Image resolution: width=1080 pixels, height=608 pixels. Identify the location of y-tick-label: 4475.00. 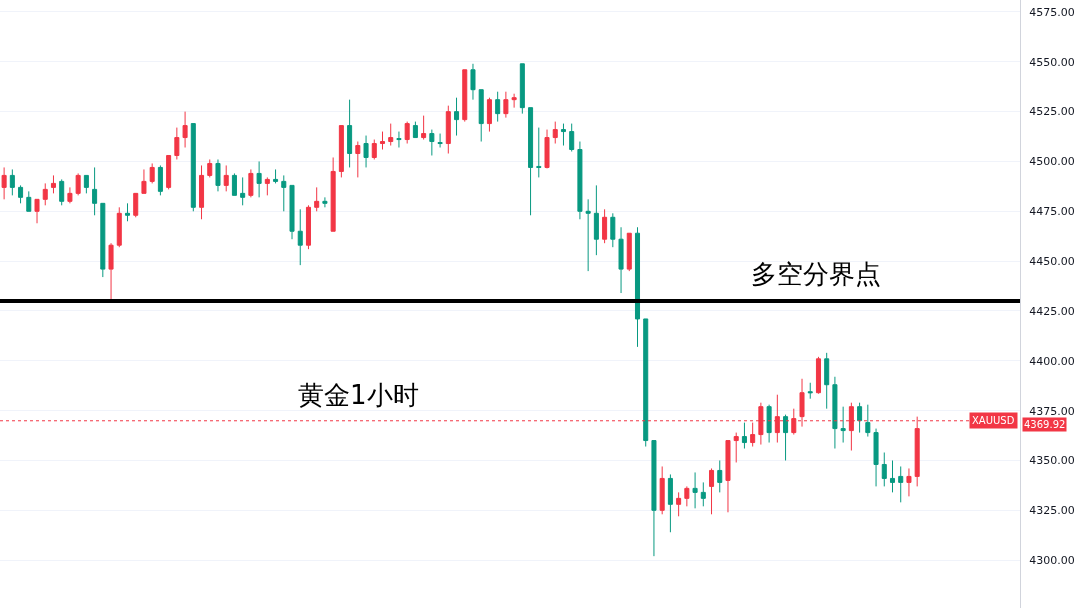
(1052, 212).